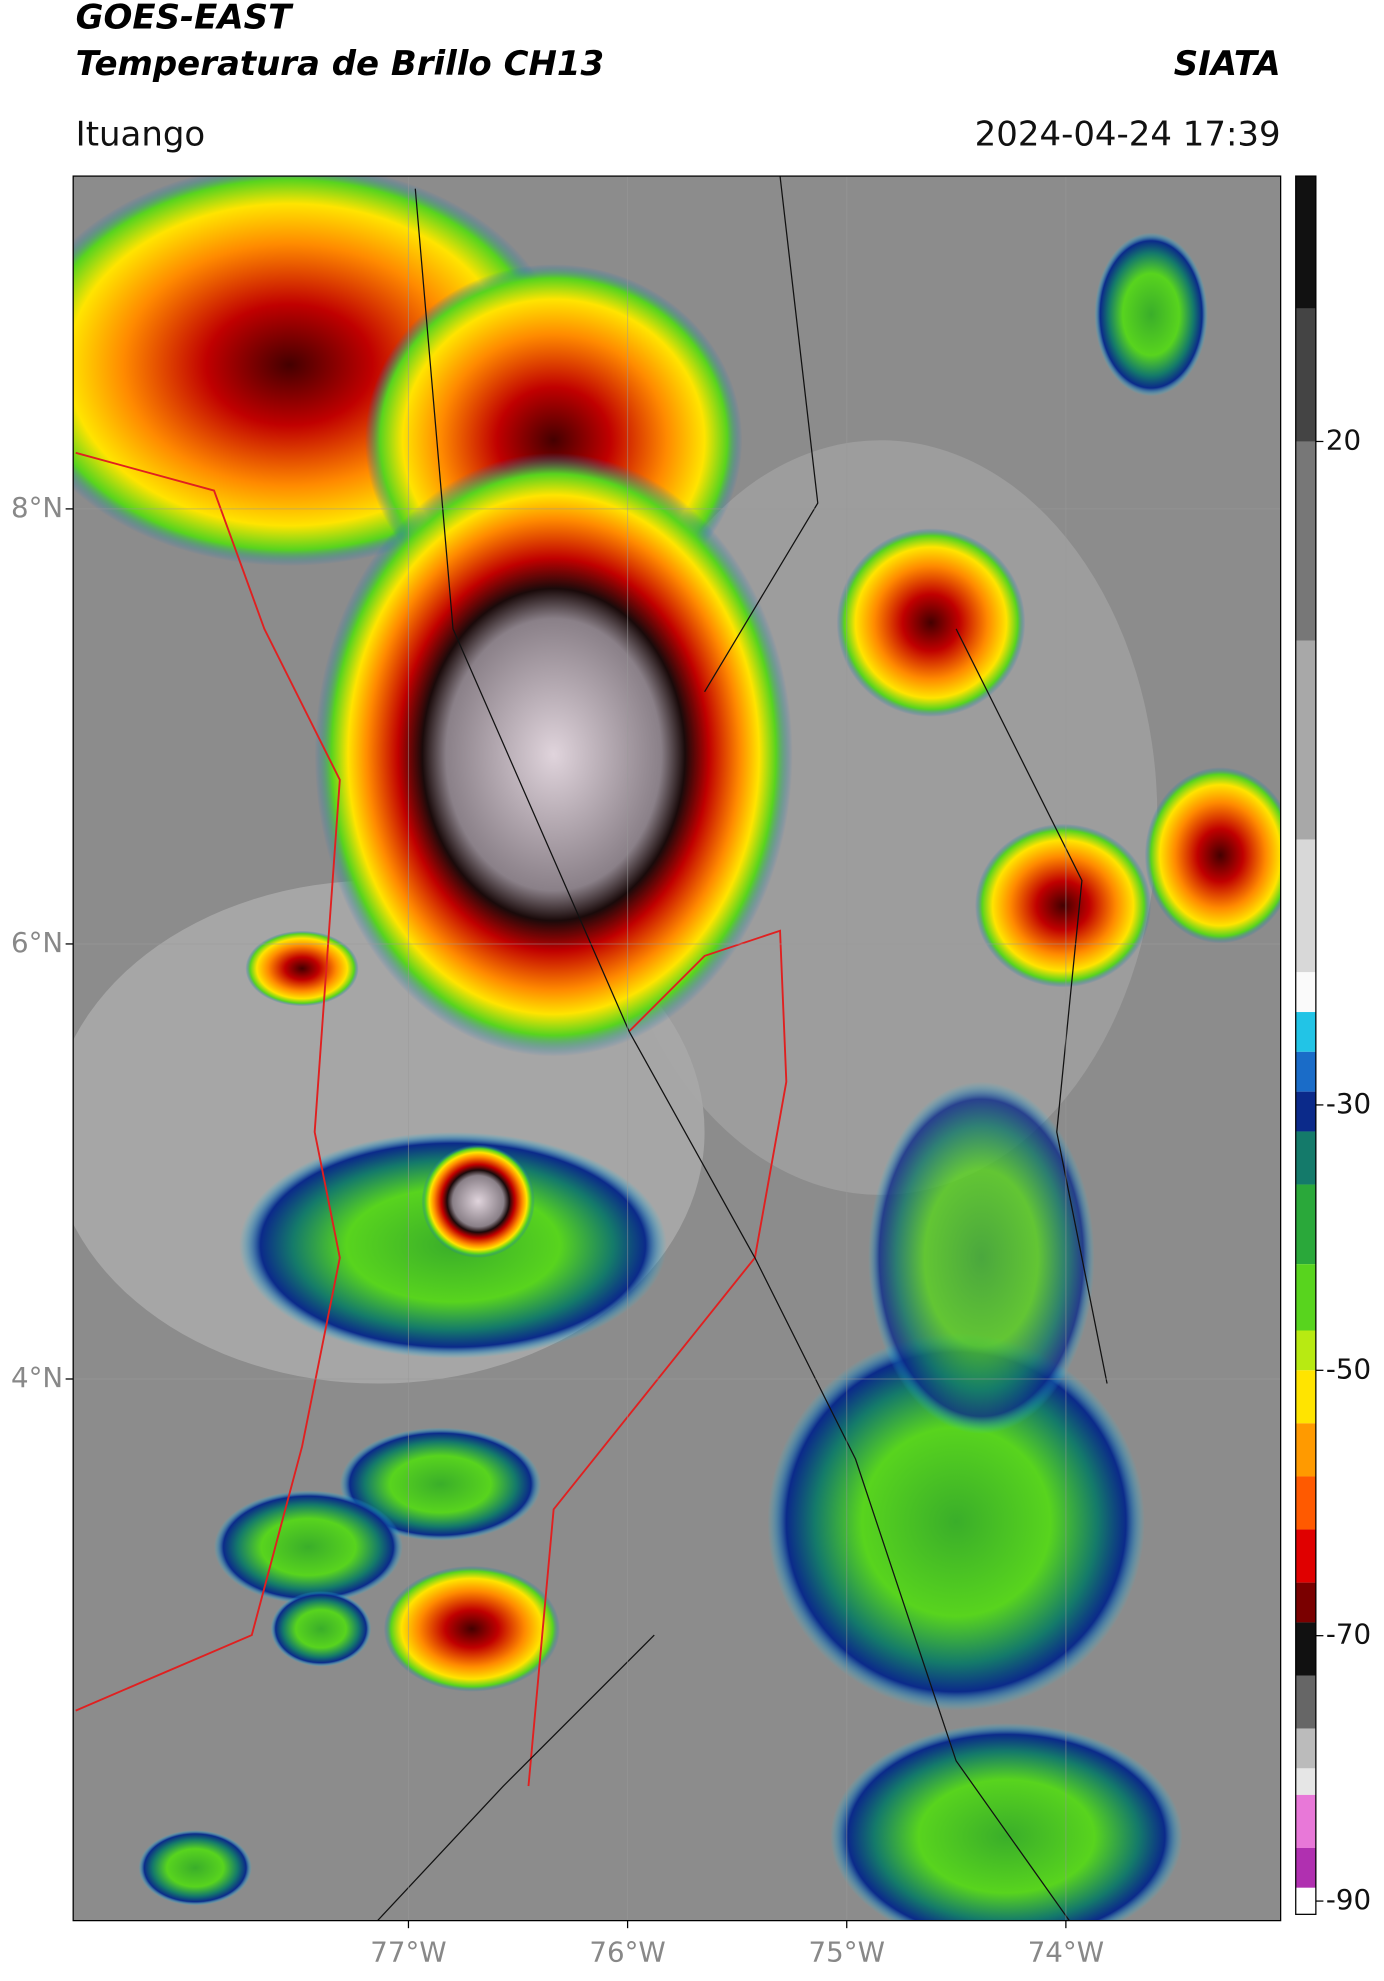  Describe the element at coordinates (37, 942) in the screenshot. I see `y-tick-label: 6°N` at that location.